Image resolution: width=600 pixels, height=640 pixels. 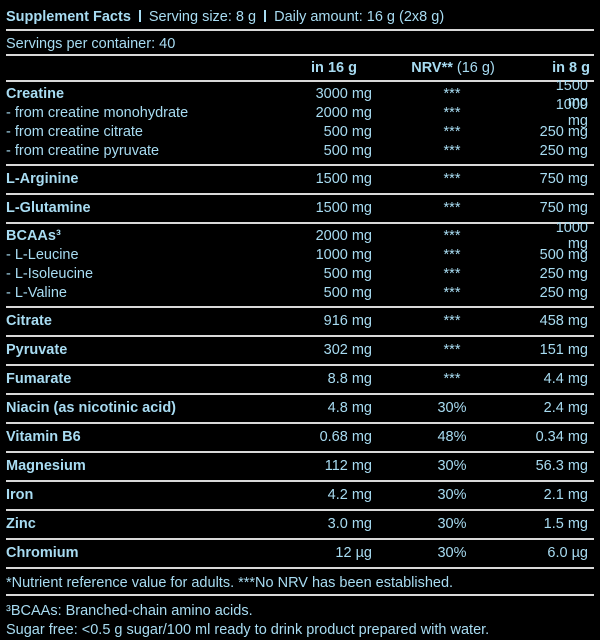 I want to click on amount-8g: 1.5 mg, so click(x=565, y=523).